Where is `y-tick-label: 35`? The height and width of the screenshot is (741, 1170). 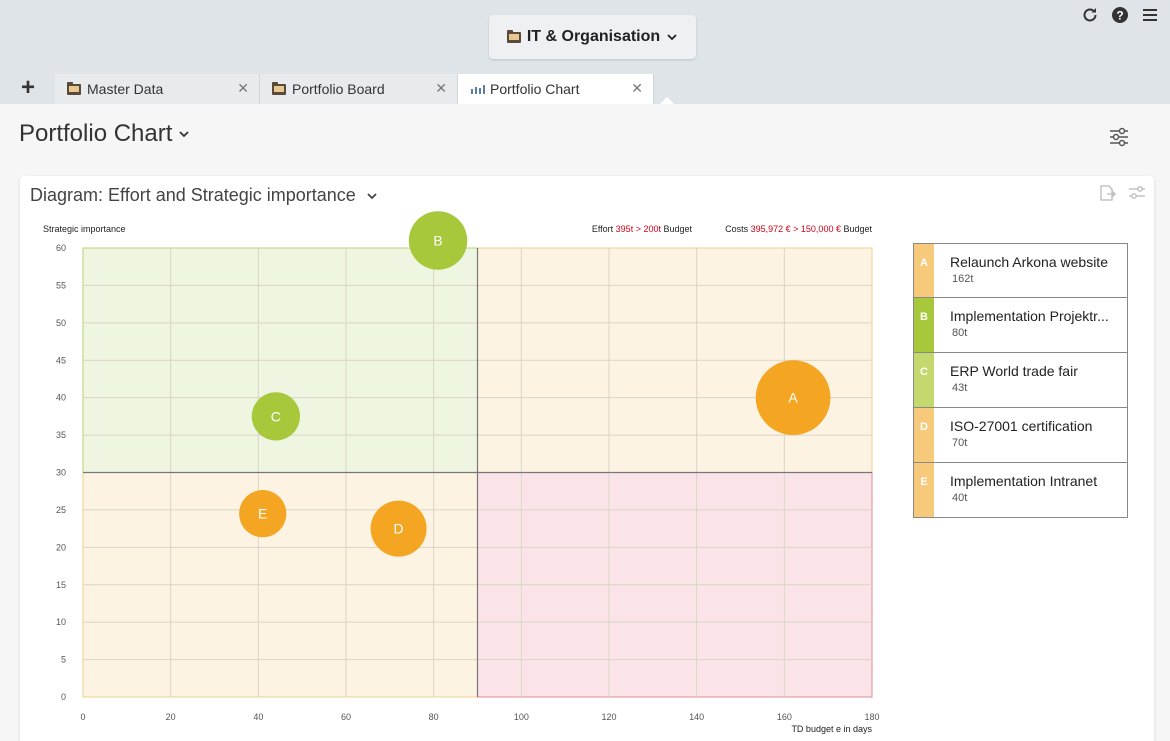
y-tick-label: 35 is located at coordinates (61, 435).